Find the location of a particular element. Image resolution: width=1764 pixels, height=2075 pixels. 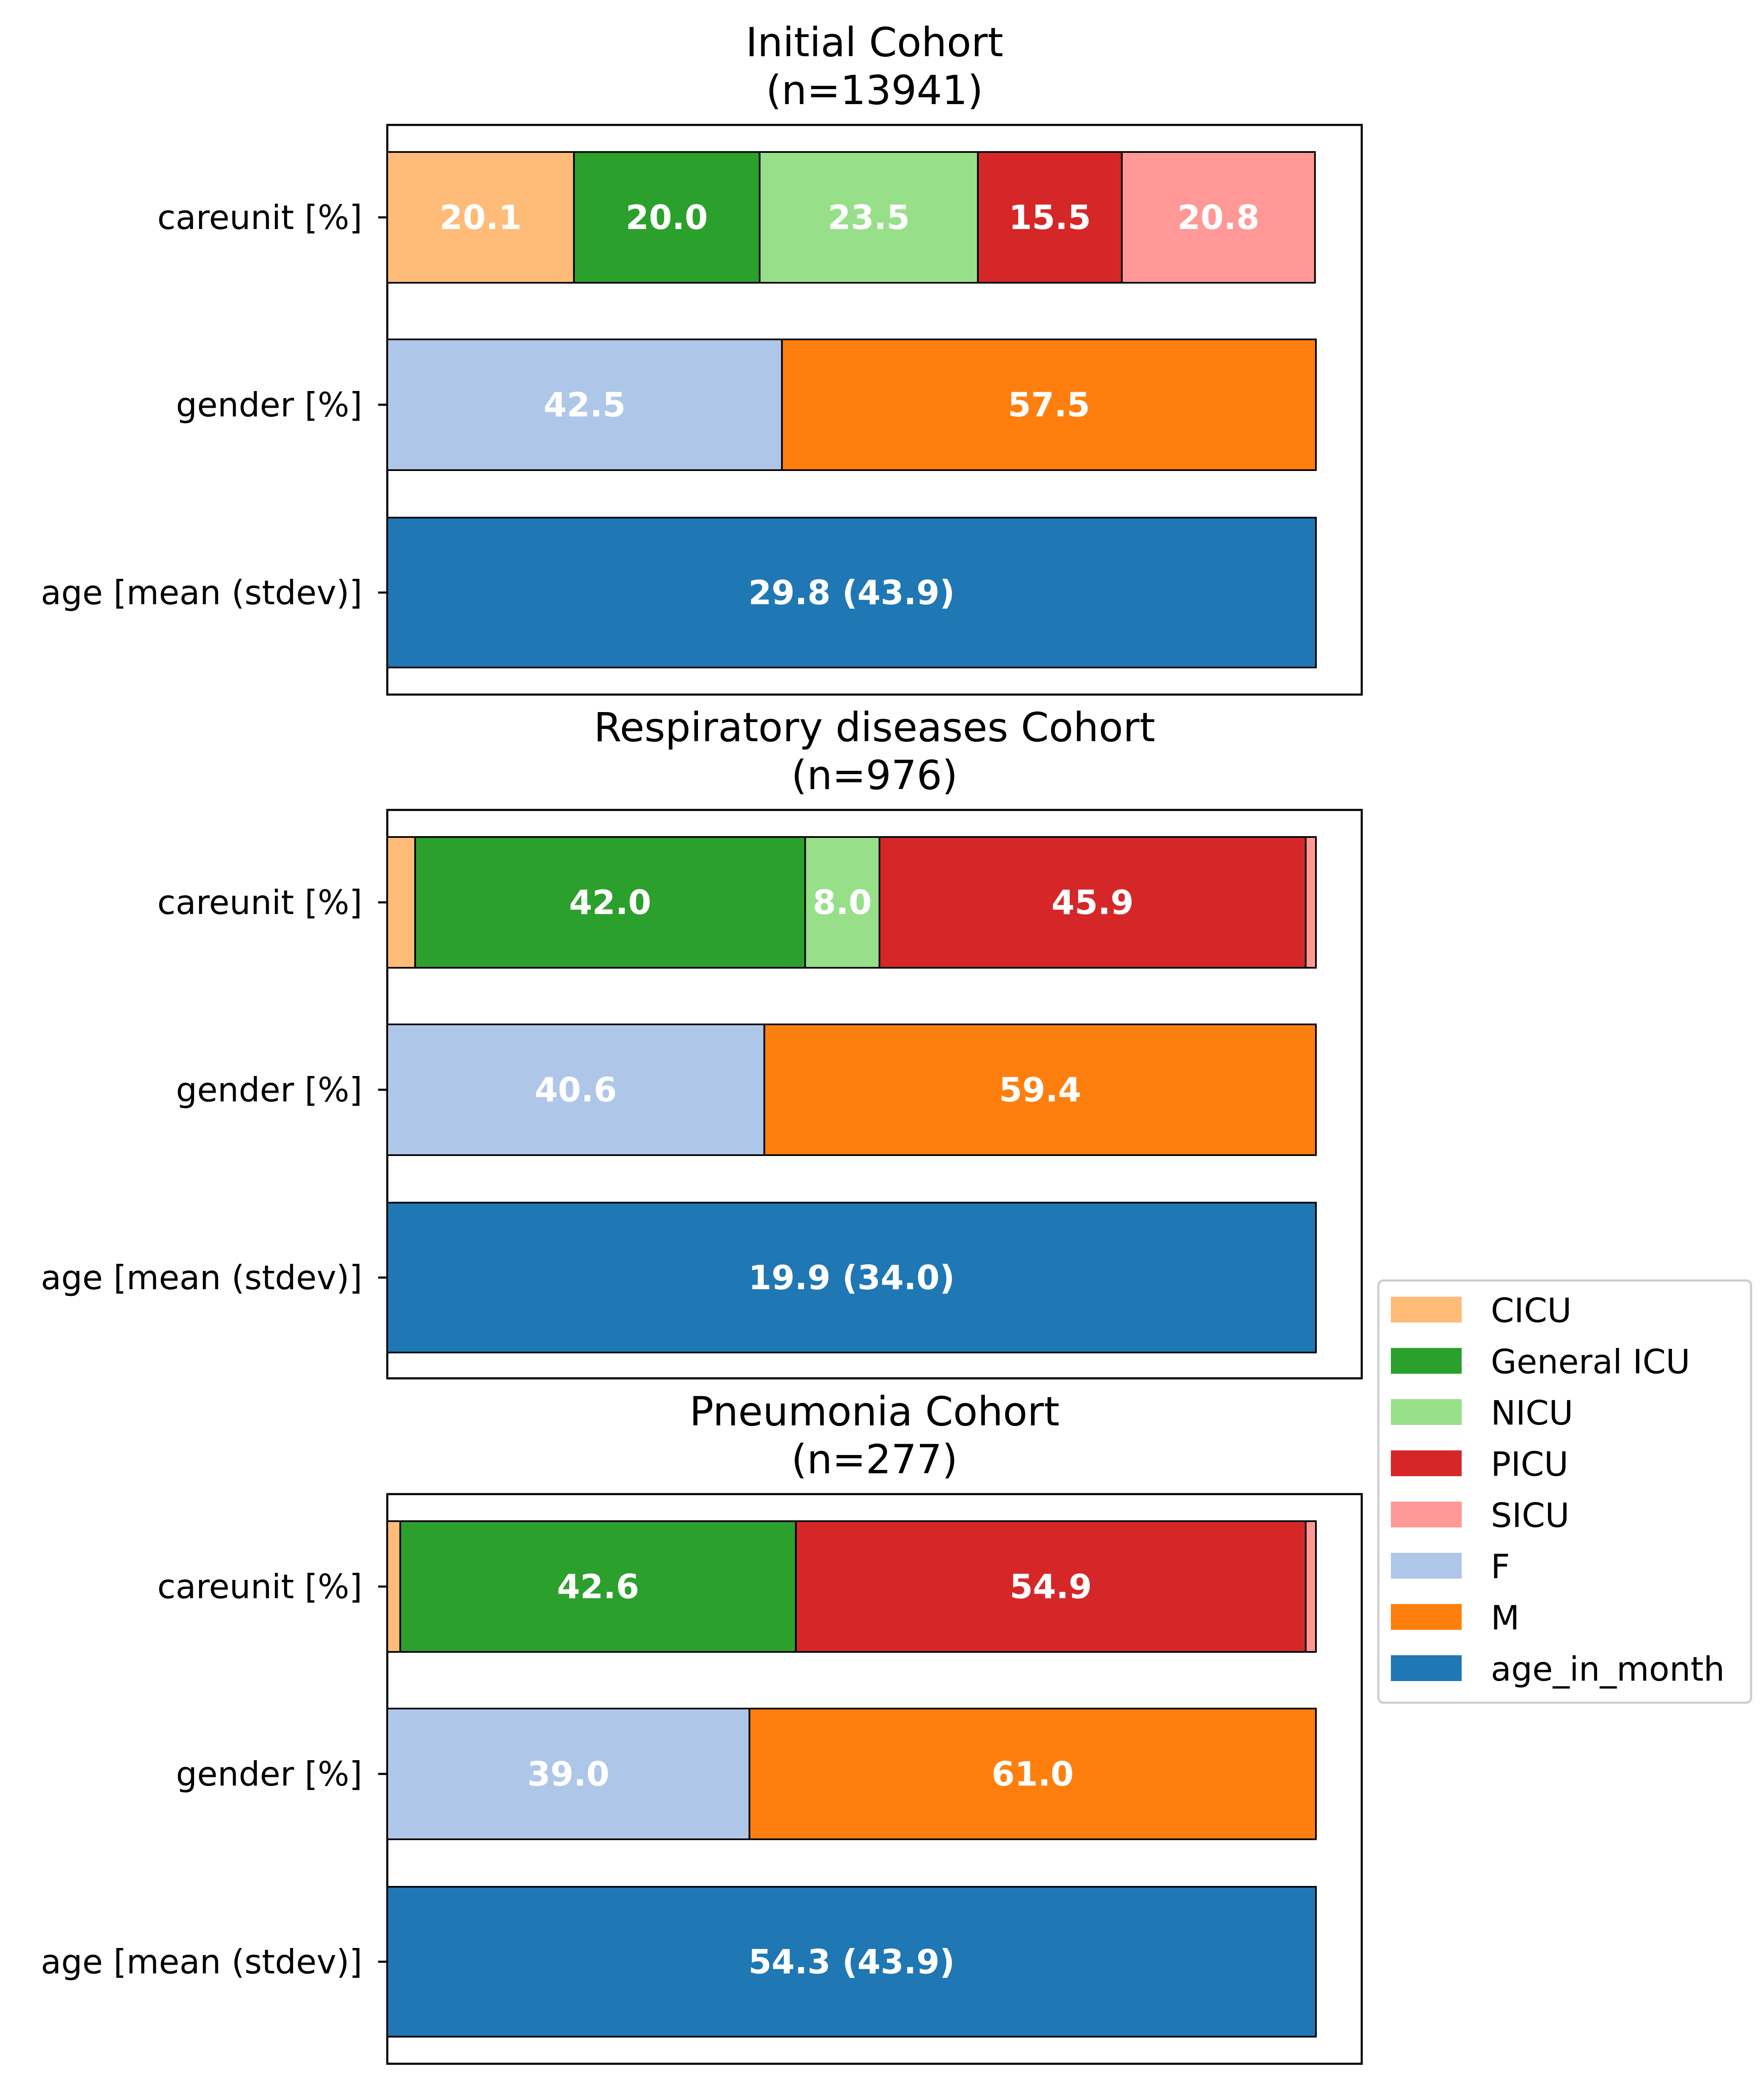

bar-careunit-general-icu is located at coordinates (598, 1586).